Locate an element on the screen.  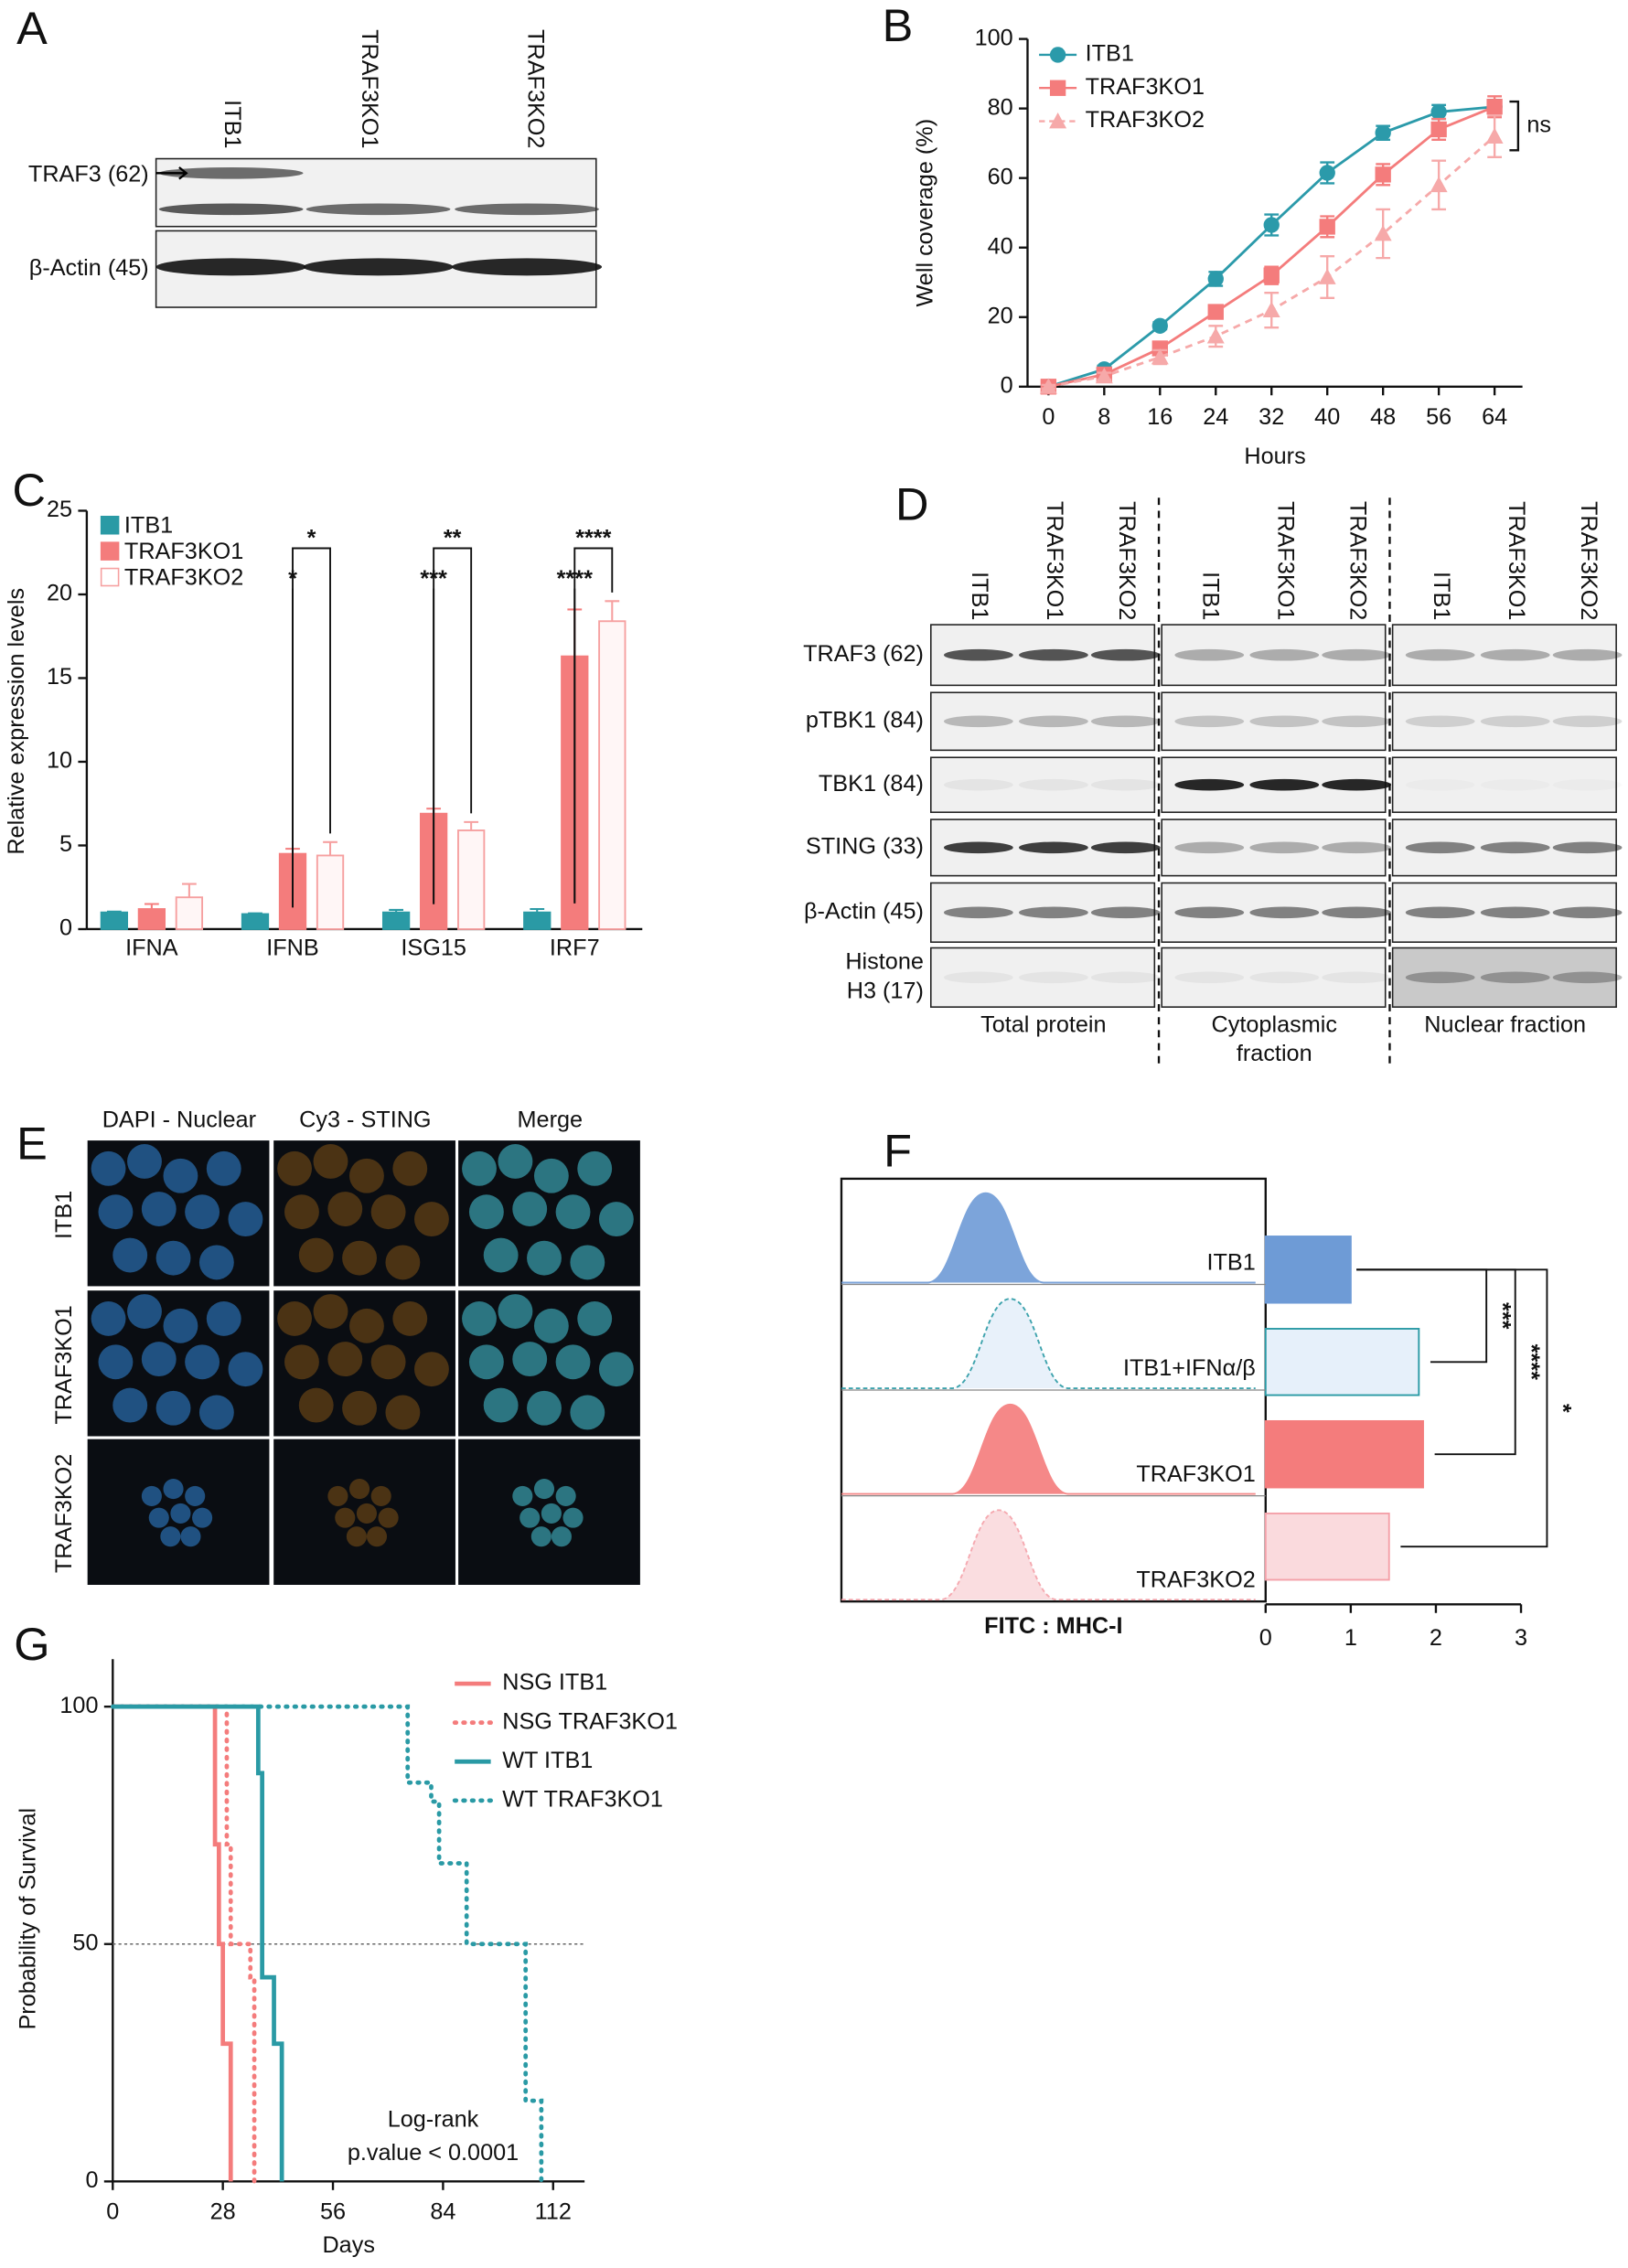
x-tick-label: 84 is located at coordinates (442, 2212).